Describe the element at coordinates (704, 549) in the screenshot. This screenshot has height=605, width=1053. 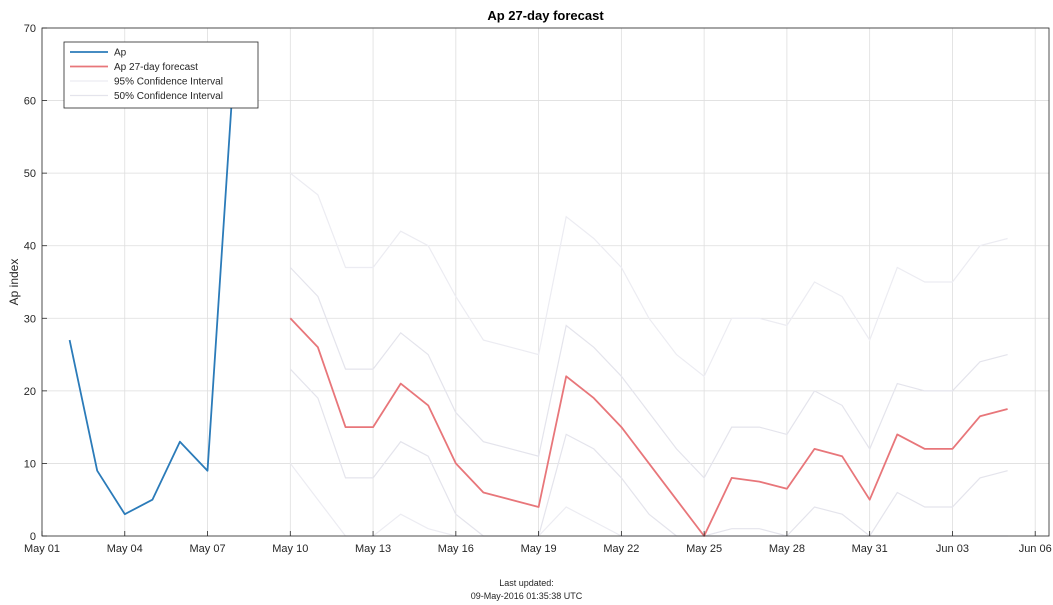
I see `x-tick-label: May 25` at that location.